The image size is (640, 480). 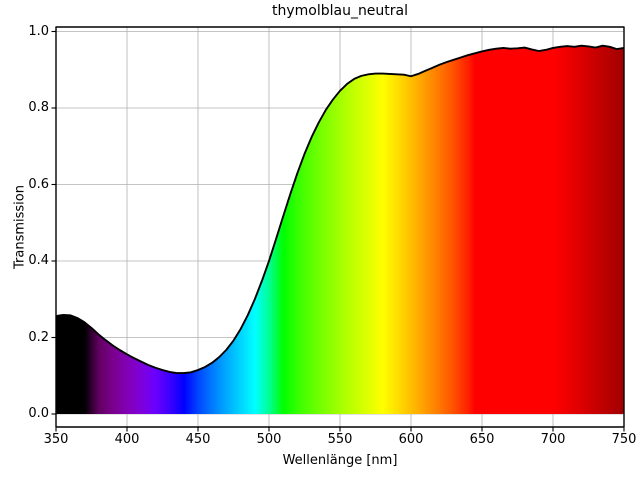 What do you see at coordinates (553, 439) in the screenshot?
I see `x-tick-label: 700` at bounding box center [553, 439].